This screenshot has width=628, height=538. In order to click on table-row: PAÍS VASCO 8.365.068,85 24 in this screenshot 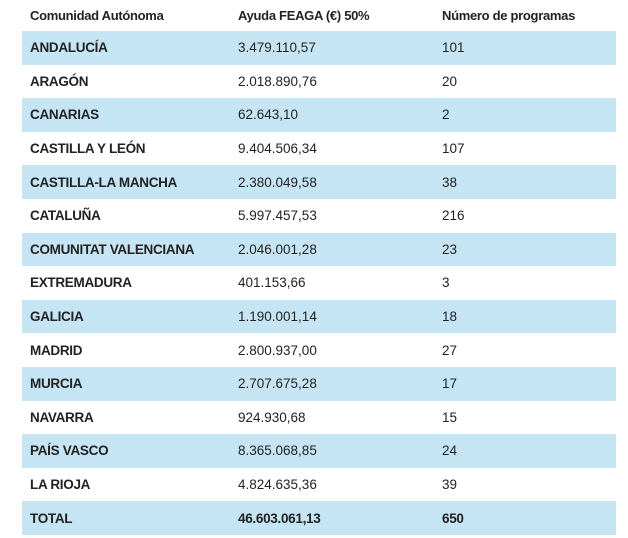, I will do `click(319, 451)`.